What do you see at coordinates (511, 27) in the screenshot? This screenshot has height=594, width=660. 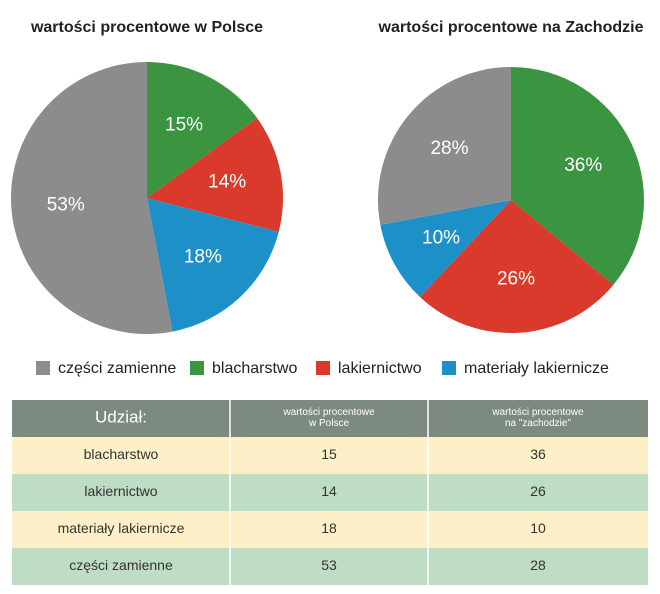 I see `chart-title: wartości procentowe na Zachodzie` at bounding box center [511, 27].